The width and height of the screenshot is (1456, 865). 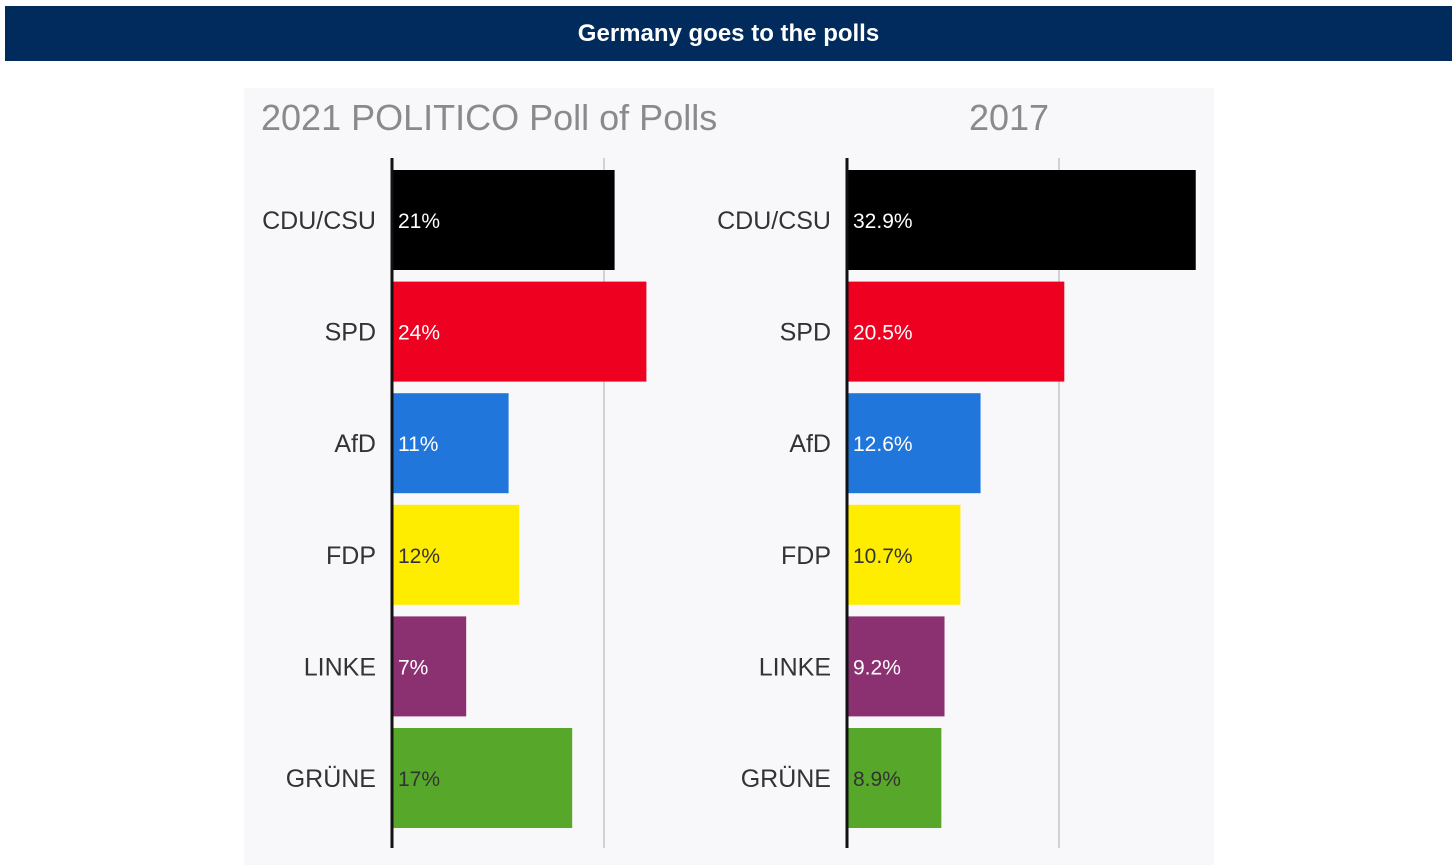 I want to click on result2017-value-label: 12.6%, so click(x=883, y=444).